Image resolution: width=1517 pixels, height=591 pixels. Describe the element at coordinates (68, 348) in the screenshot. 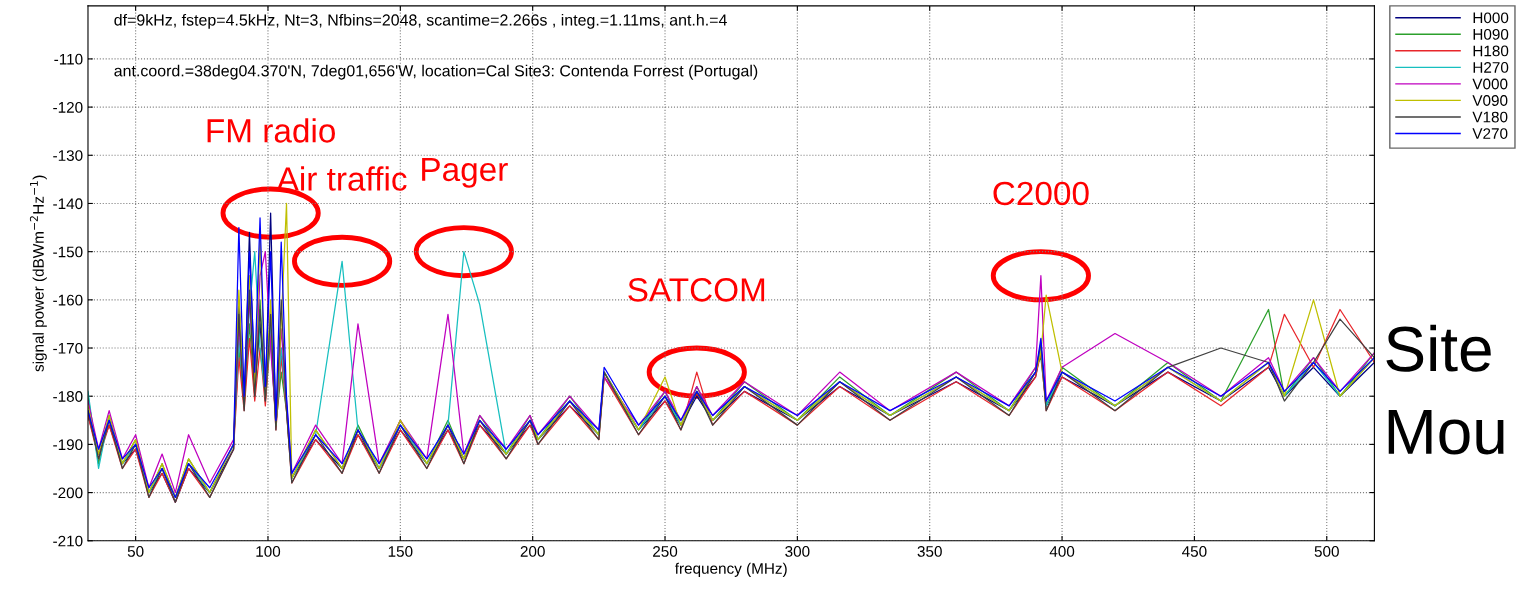

I see `y-tick-label: -170` at that location.